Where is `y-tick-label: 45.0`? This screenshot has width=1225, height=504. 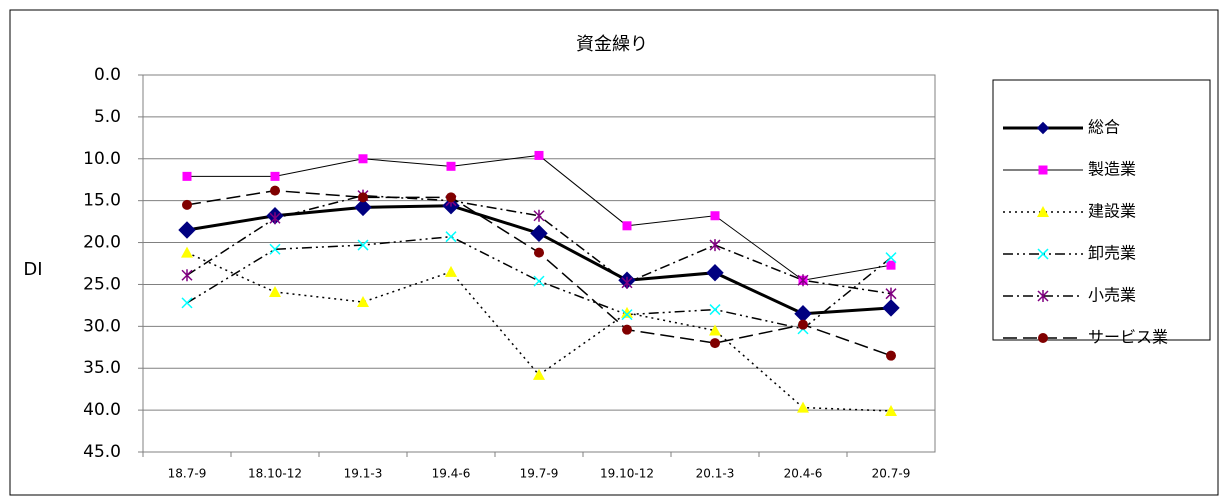 y-tick-label: 45.0 is located at coordinates (102, 452).